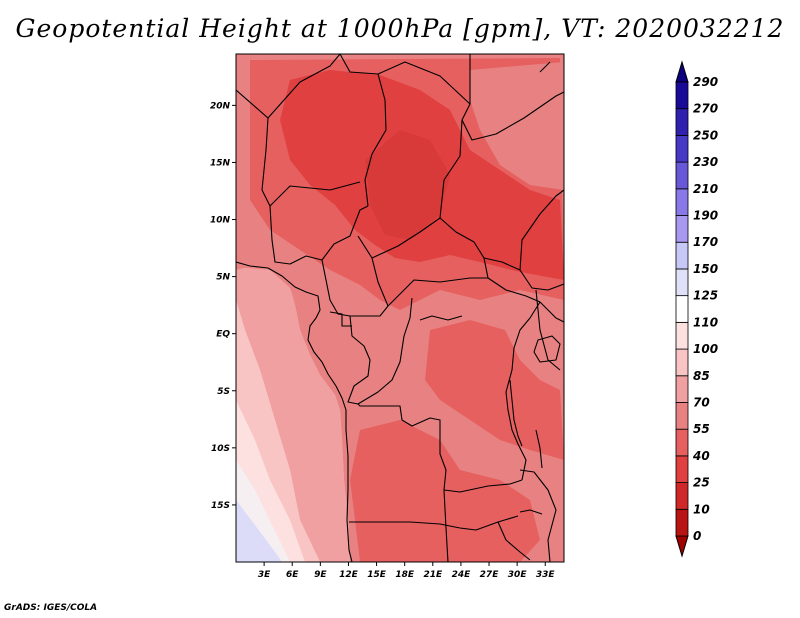  I want to click on lon-tick-label: 15E, so click(377, 575).